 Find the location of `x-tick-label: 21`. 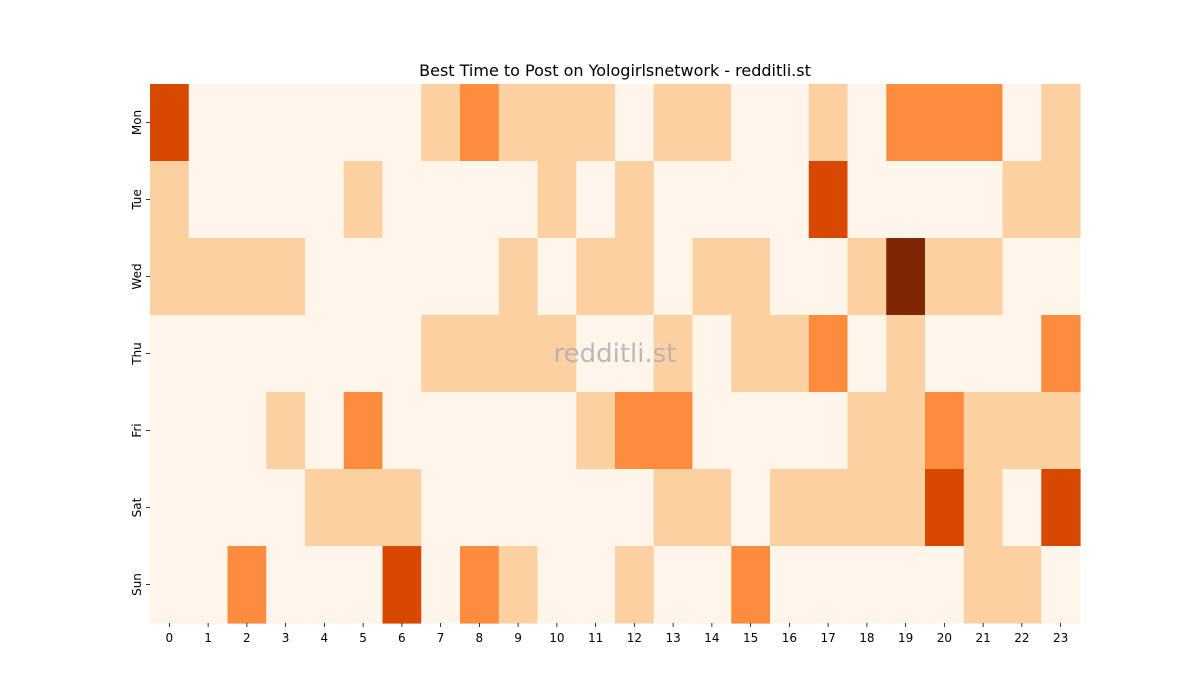

x-tick-label: 21 is located at coordinates (982, 638).